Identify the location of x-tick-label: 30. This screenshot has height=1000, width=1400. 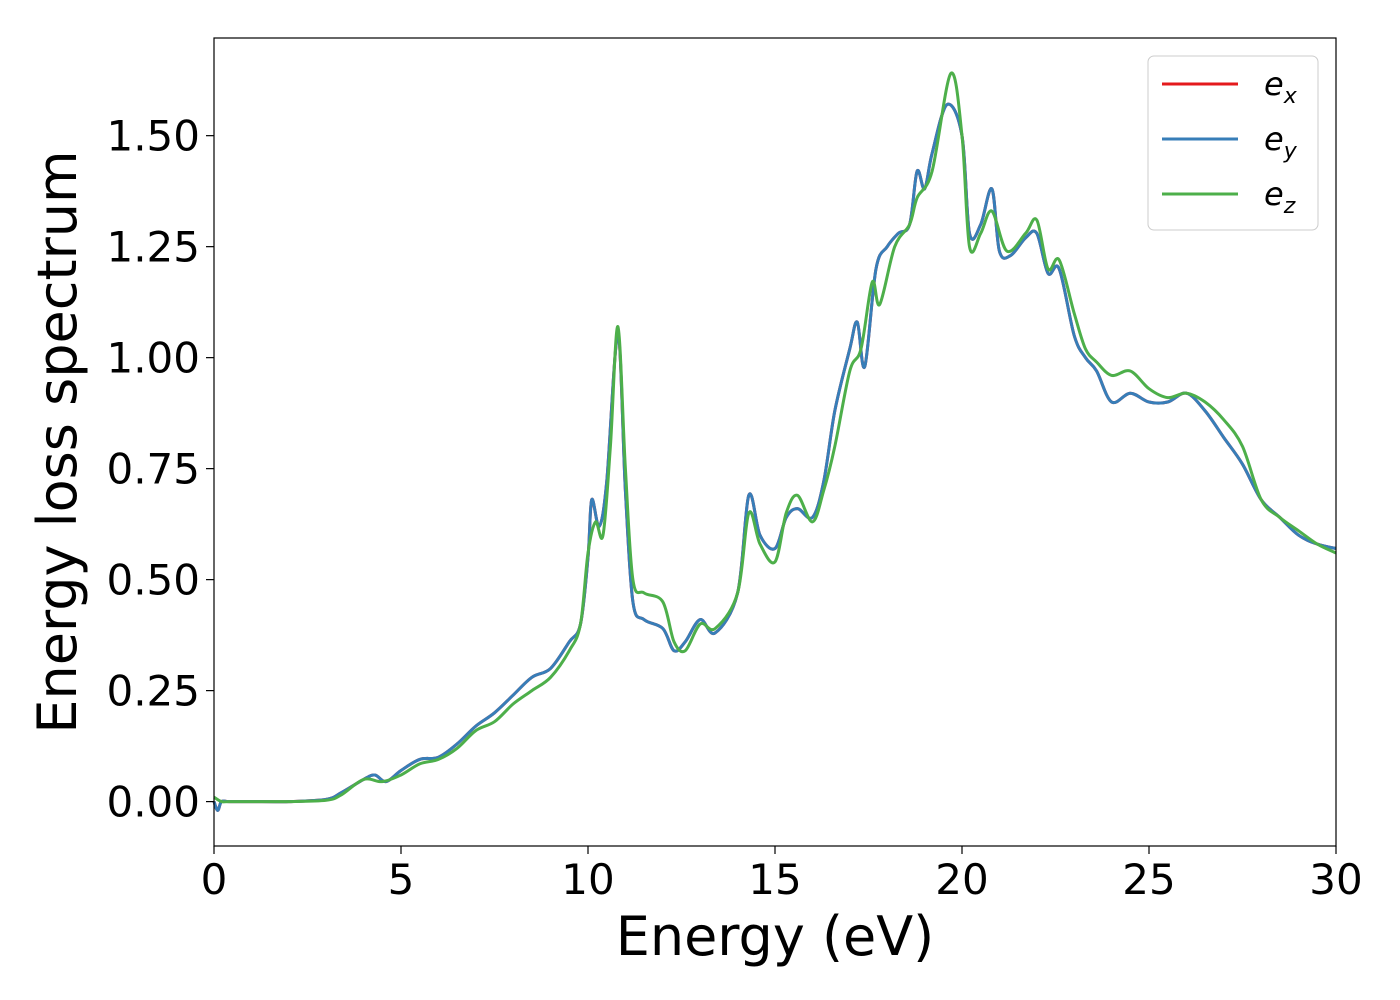
(1335, 879).